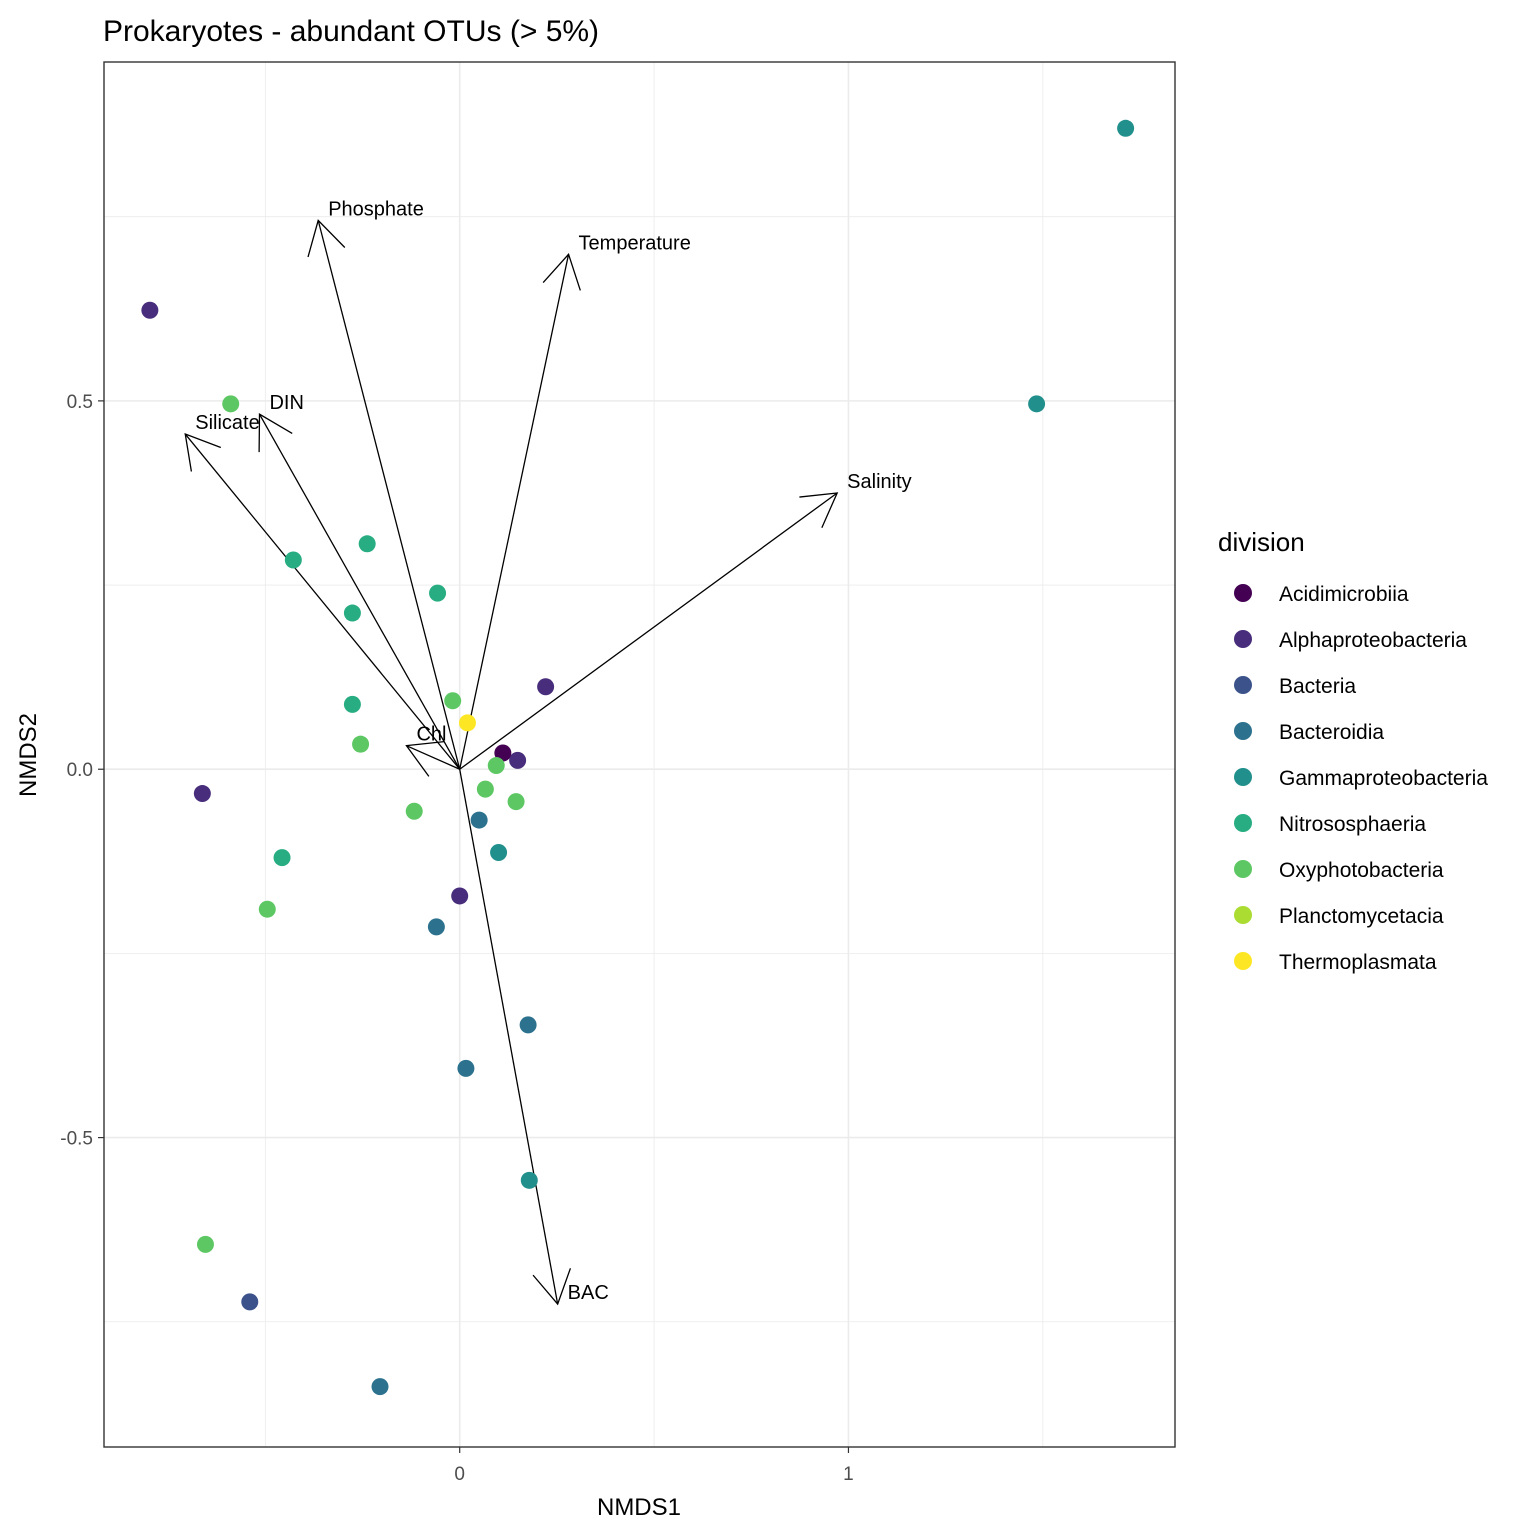 The image size is (1536, 1536). Describe the element at coordinates (639, 1507) in the screenshot. I see `x-axis-title: NMDS1` at that location.